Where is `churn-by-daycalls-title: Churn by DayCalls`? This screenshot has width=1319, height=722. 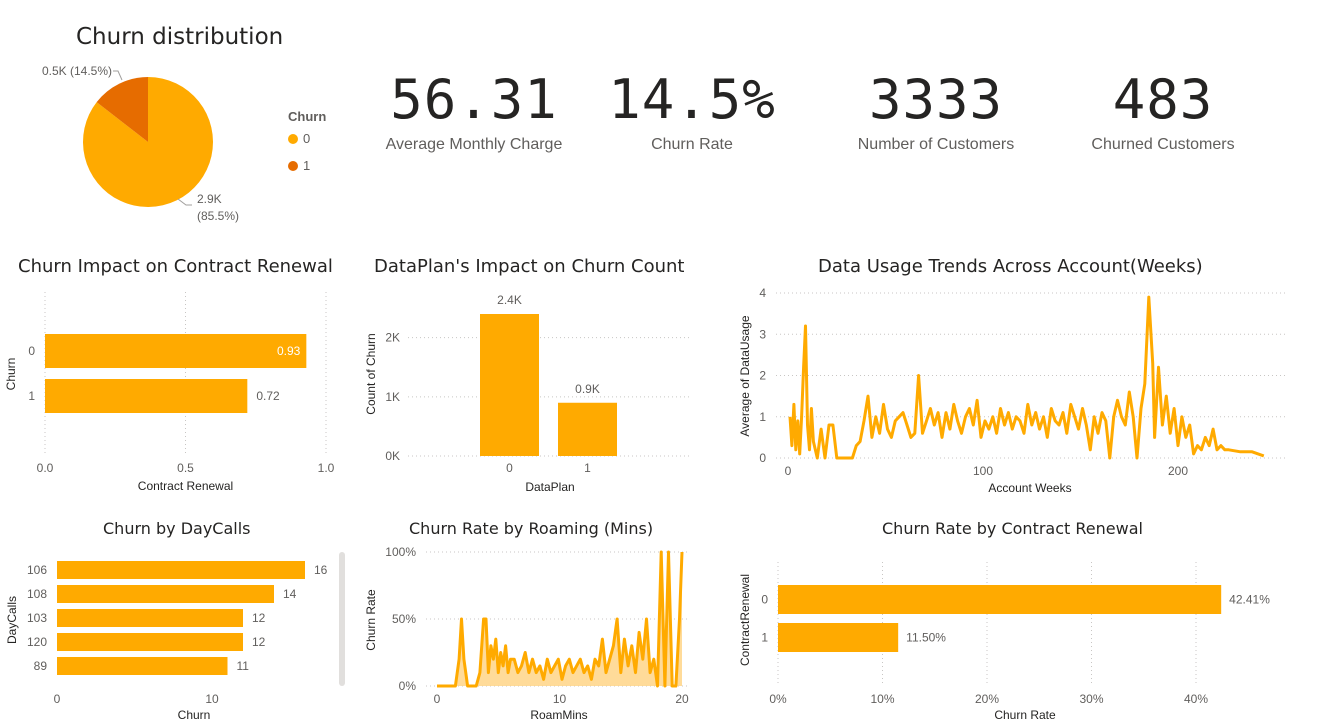 churn-by-daycalls-title: Churn by DayCalls is located at coordinates (177, 528).